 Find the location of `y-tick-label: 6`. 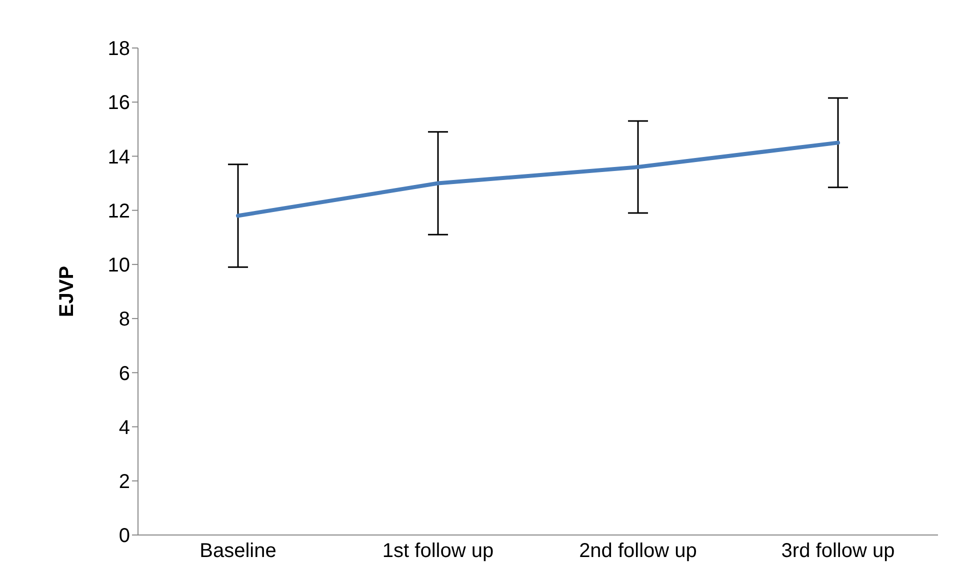

y-tick-label: 6 is located at coordinates (124, 373).